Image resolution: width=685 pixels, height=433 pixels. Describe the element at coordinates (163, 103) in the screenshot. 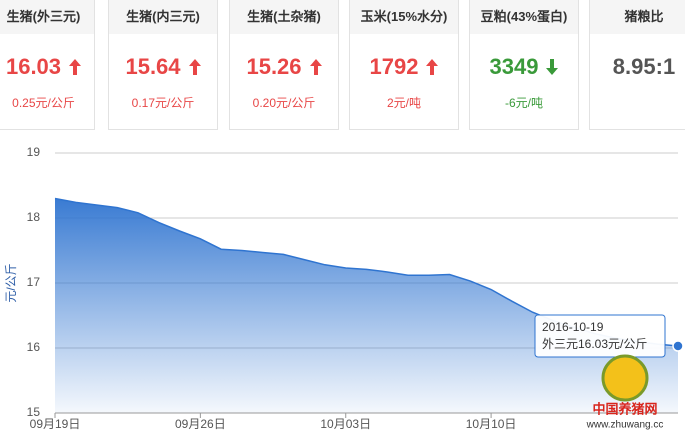

I see `card-change: 0.17元/公斤` at that location.